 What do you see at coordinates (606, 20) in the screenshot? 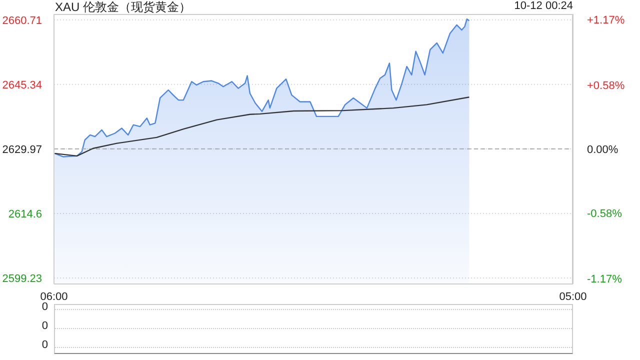
I see `y2-tick-label: +1.17%` at bounding box center [606, 20].